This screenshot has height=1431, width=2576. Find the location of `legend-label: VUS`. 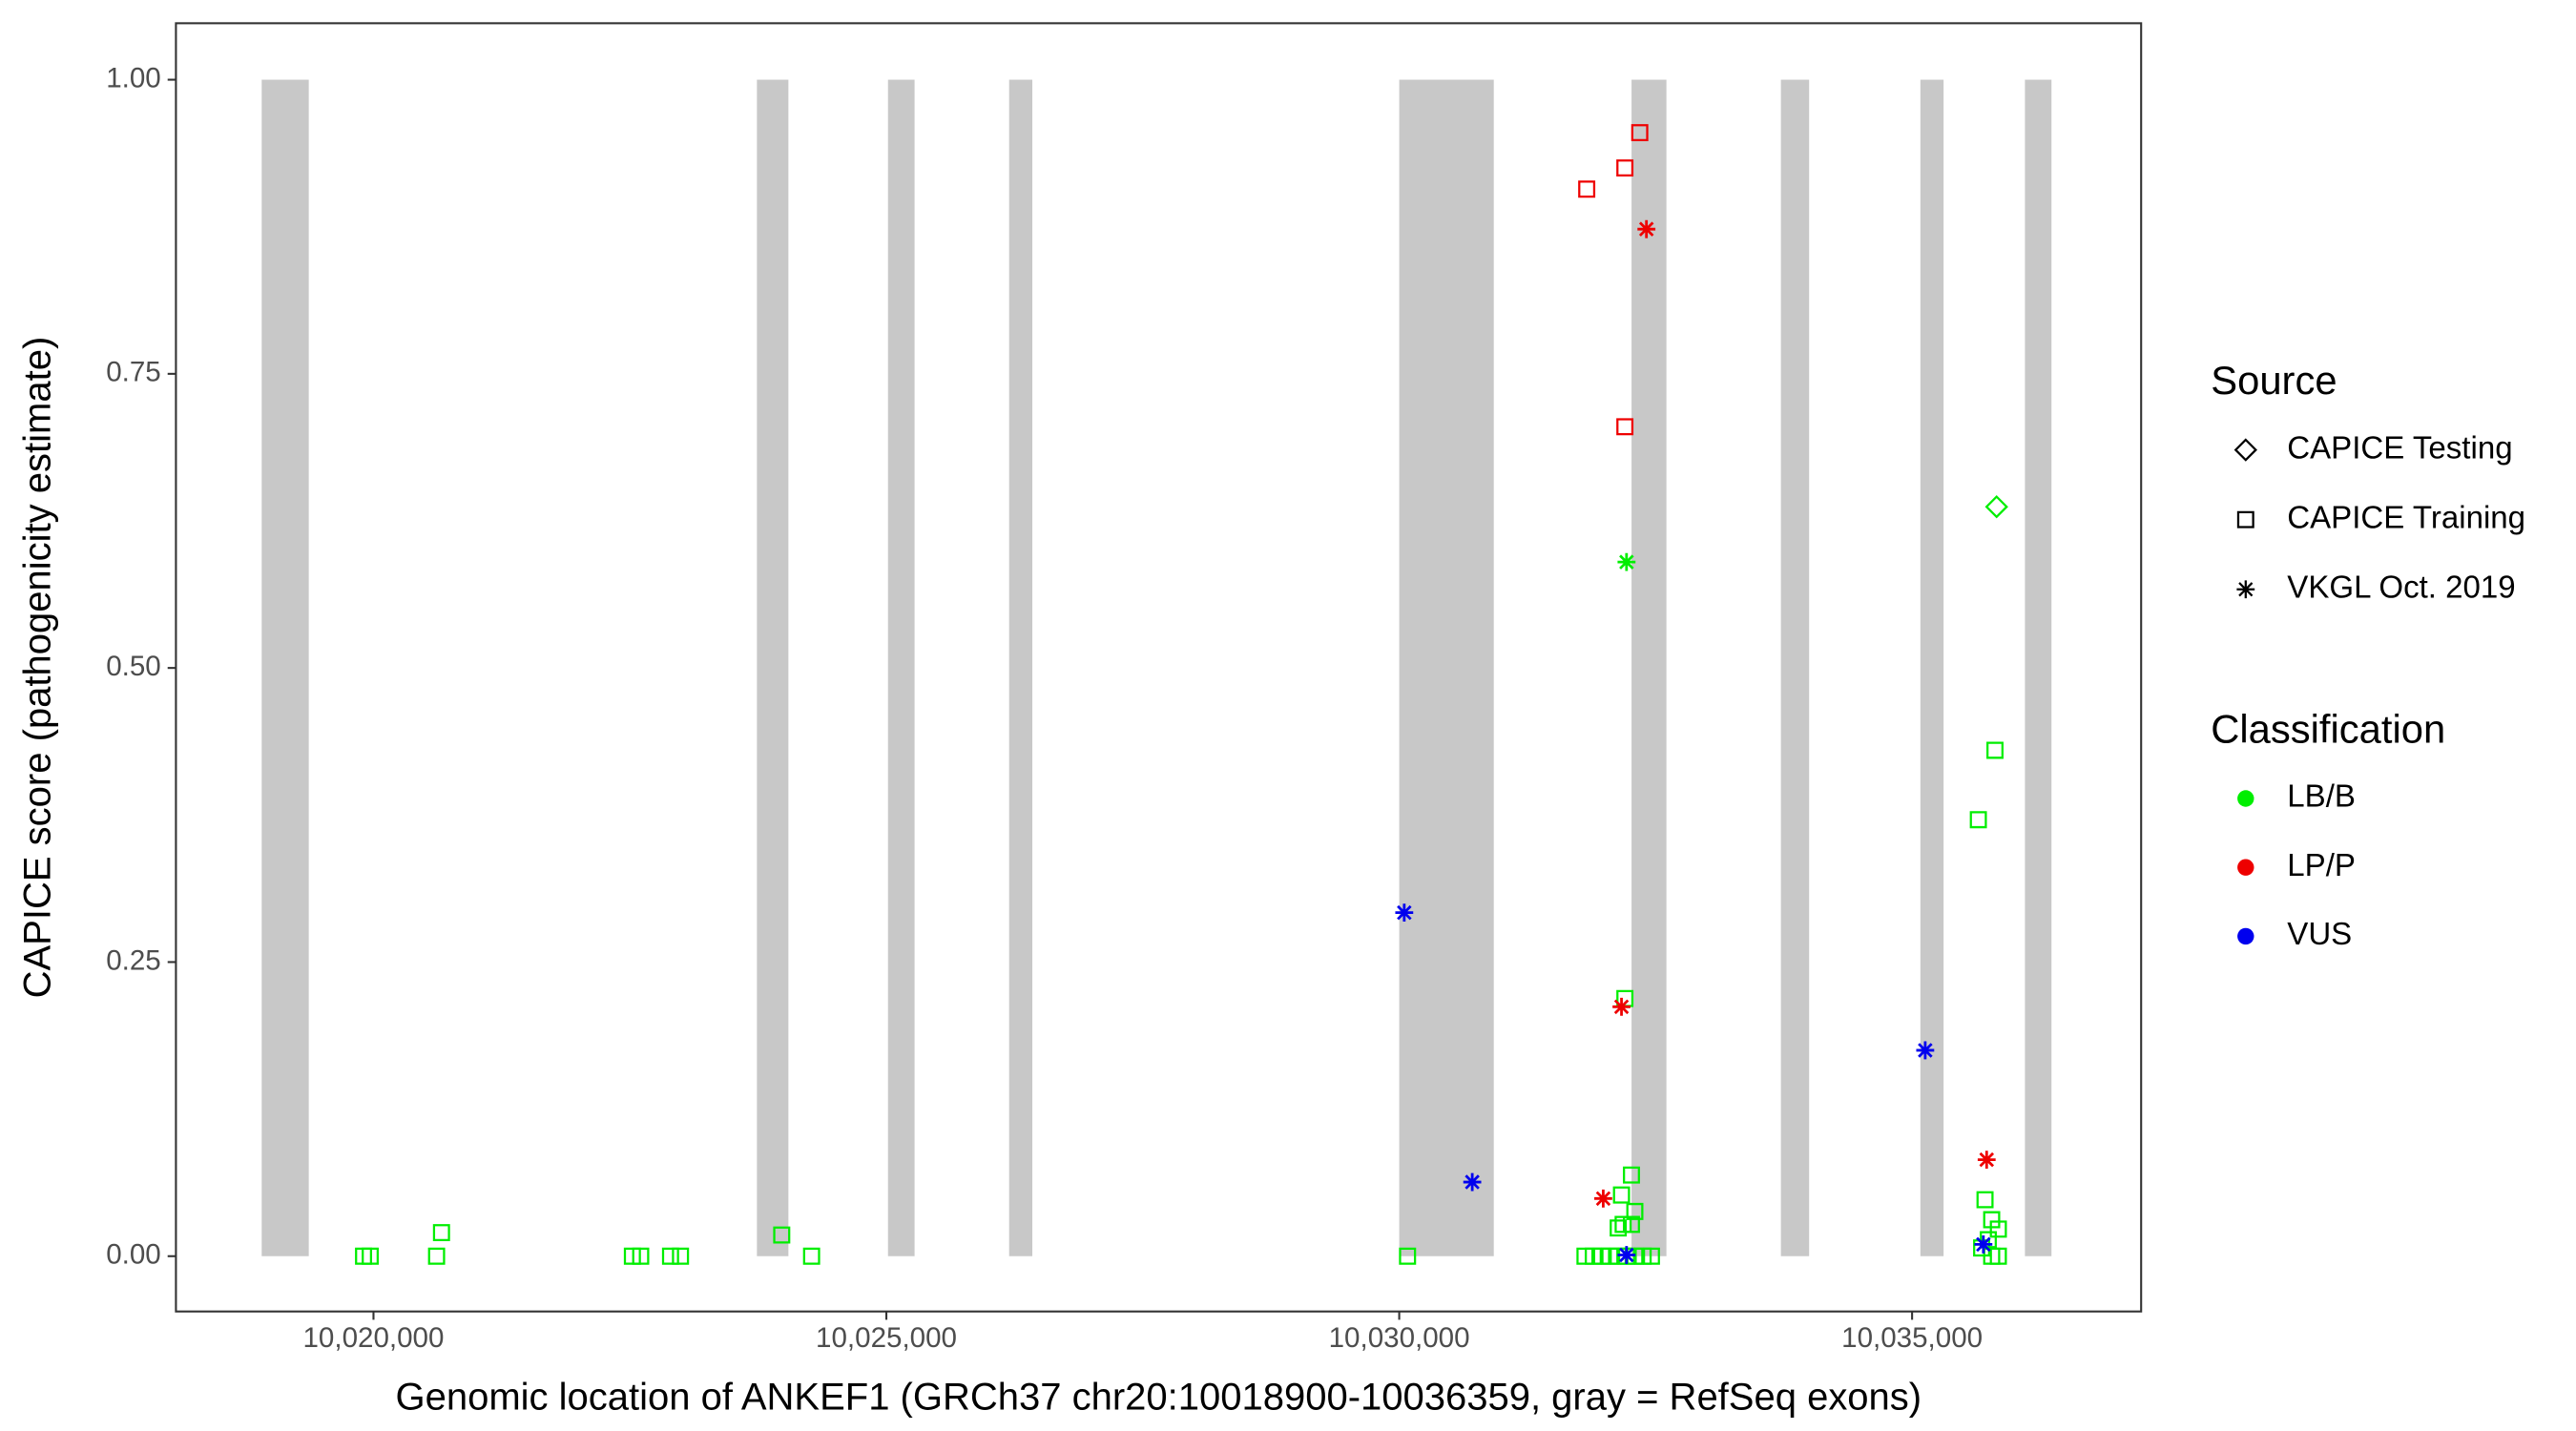

legend-label: VUS is located at coordinates (2319, 935).